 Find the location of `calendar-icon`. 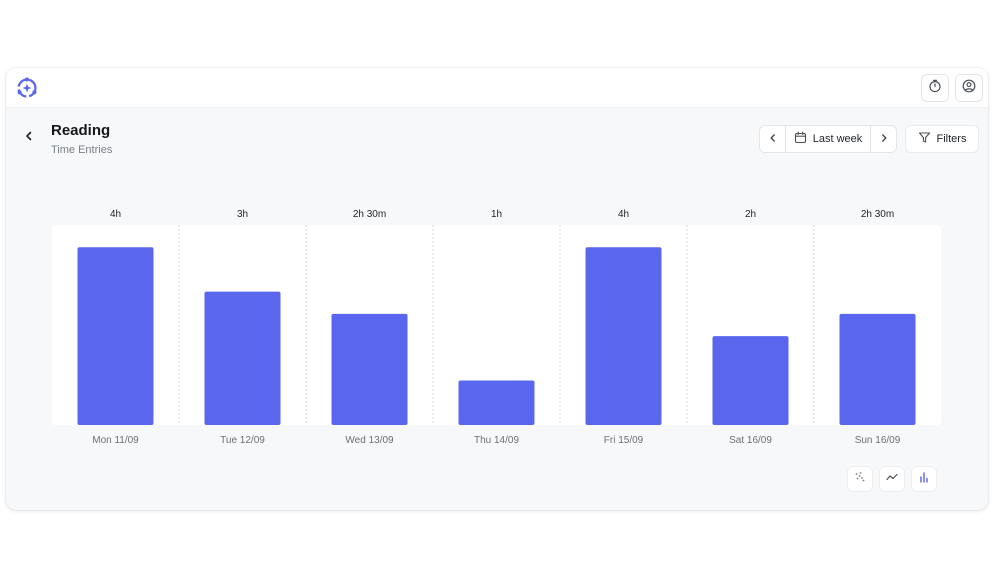

calendar-icon is located at coordinates (800, 139).